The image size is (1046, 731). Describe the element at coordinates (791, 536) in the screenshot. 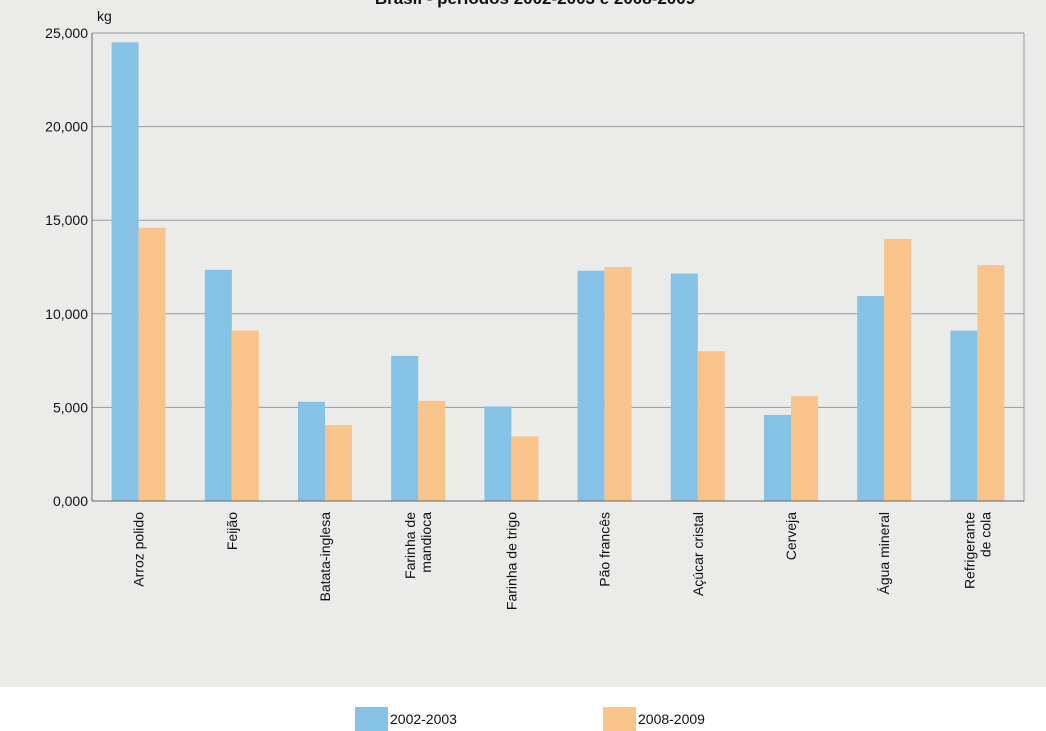

I see `category-label: Cerveja` at that location.